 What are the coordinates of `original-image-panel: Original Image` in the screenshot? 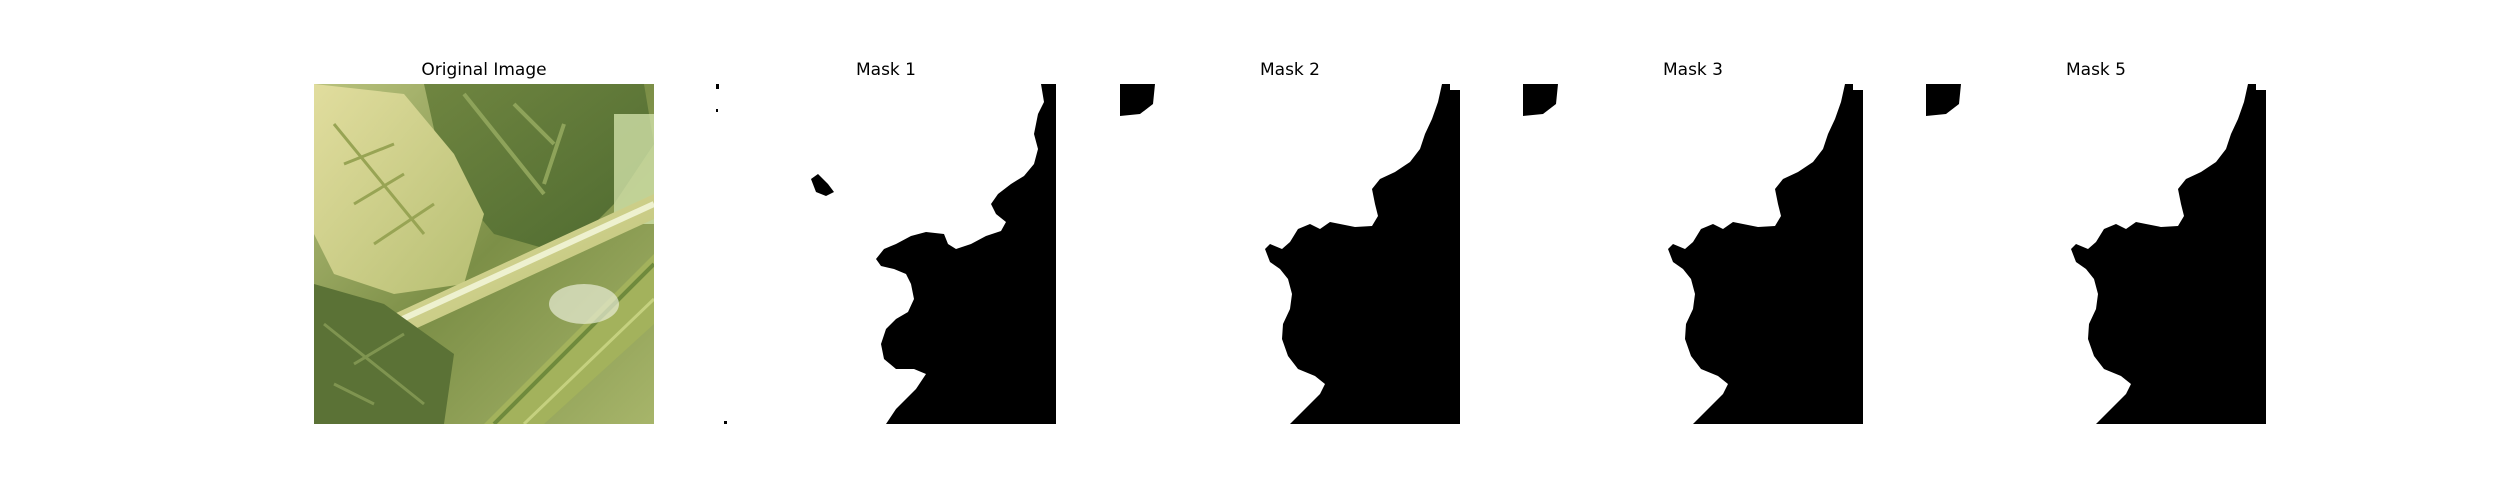 It's located at (484, 250).